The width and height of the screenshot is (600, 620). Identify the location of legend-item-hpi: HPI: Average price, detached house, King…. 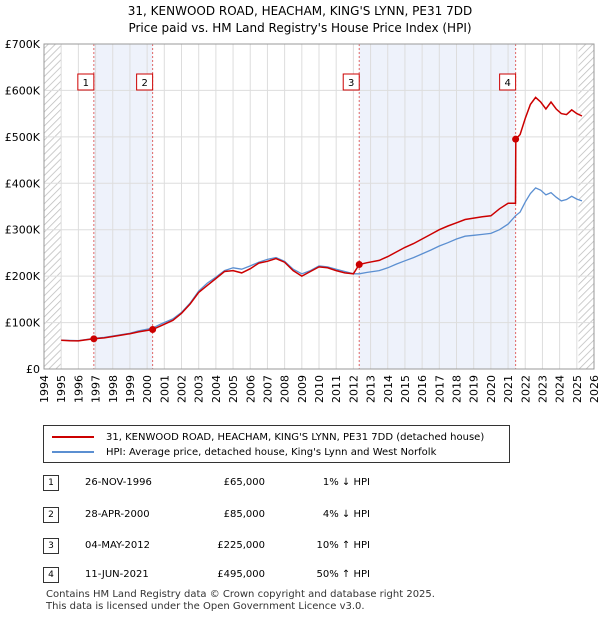
(244, 452).